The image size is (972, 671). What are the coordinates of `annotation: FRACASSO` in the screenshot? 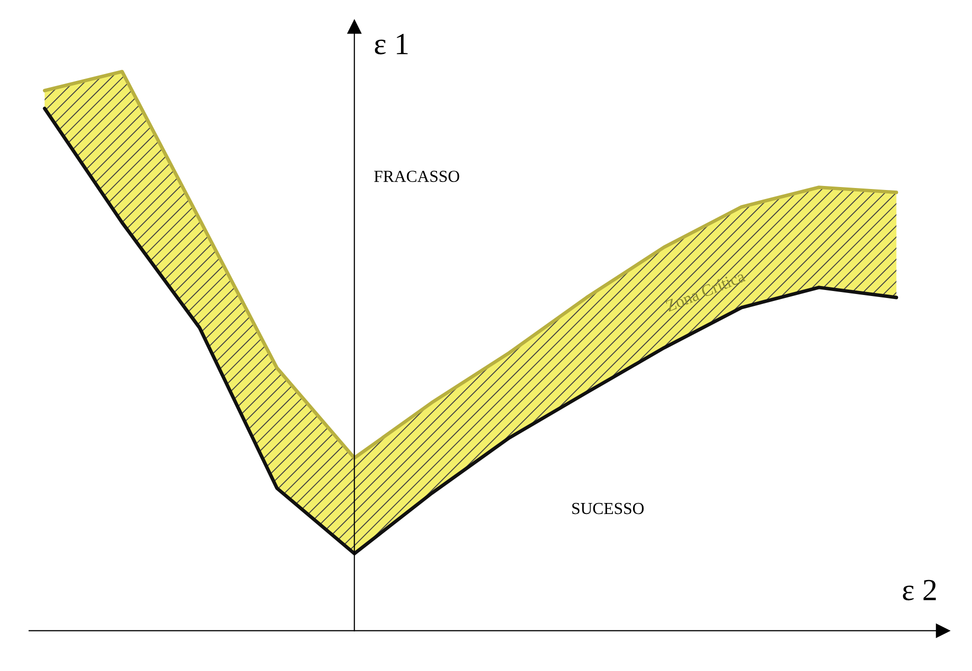 It's located at (417, 176).